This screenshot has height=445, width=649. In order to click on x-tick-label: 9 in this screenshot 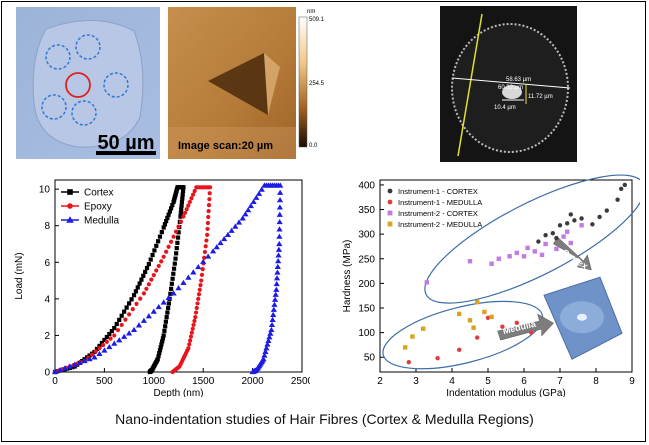, I will do `click(632, 381)`.